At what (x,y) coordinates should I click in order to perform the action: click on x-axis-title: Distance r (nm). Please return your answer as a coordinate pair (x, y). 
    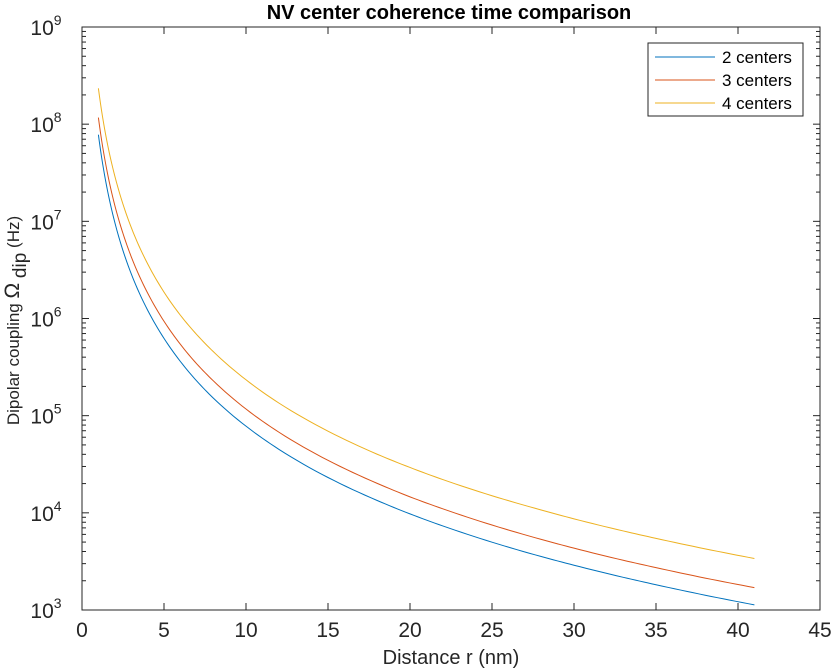
    Looking at the image, I should click on (451, 658).